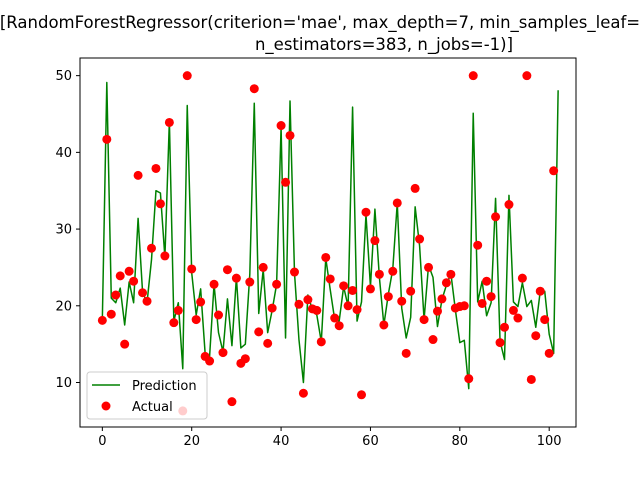 The image size is (640, 480). I want to click on legend: Prediction Actual, so click(147, 395).